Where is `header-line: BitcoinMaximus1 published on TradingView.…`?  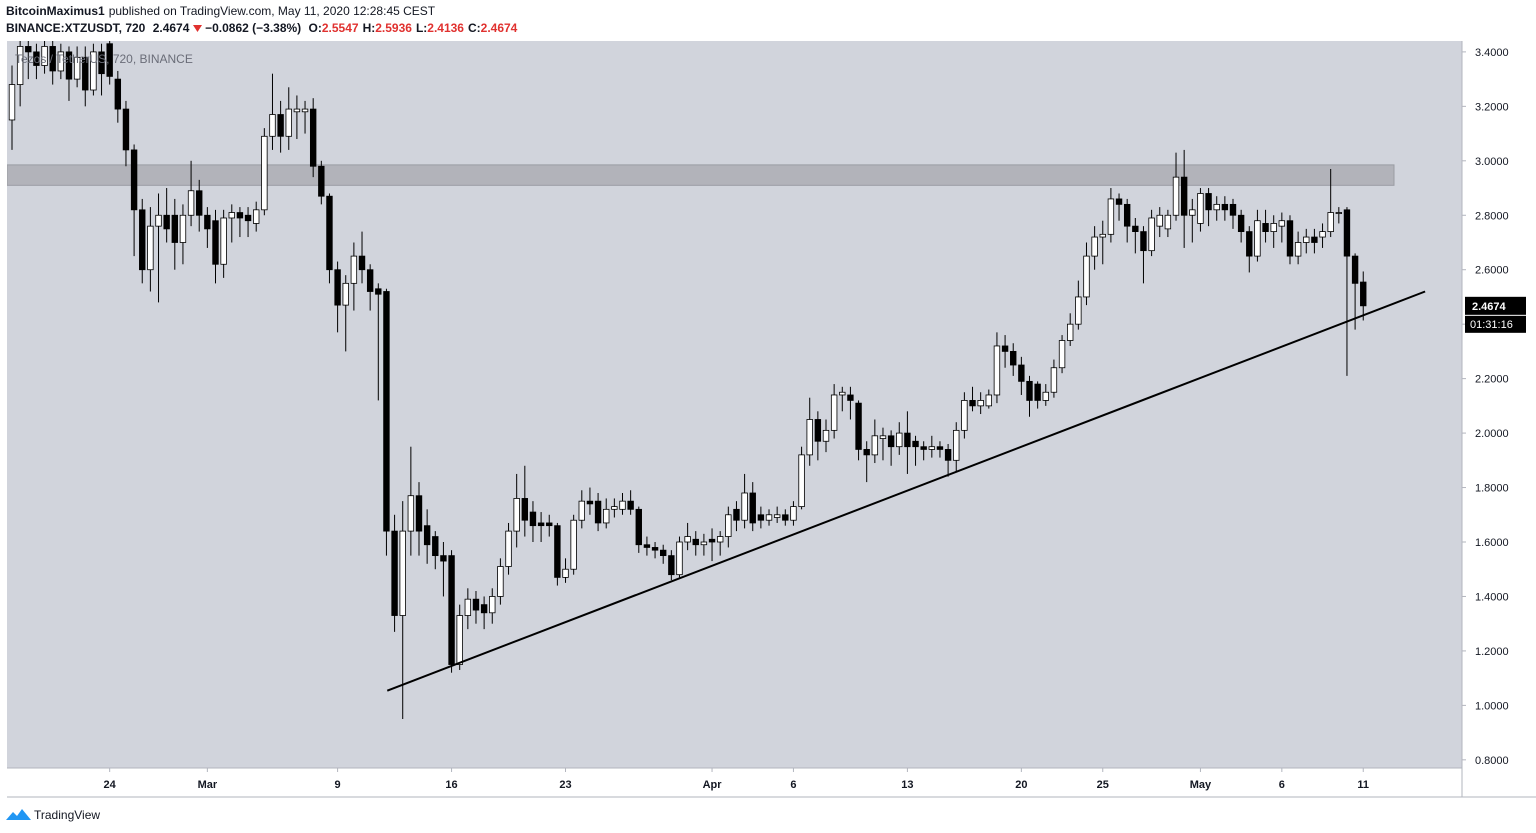
header-line: BitcoinMaximus1 published on TradingView.… is located at coordinates (261, 11).